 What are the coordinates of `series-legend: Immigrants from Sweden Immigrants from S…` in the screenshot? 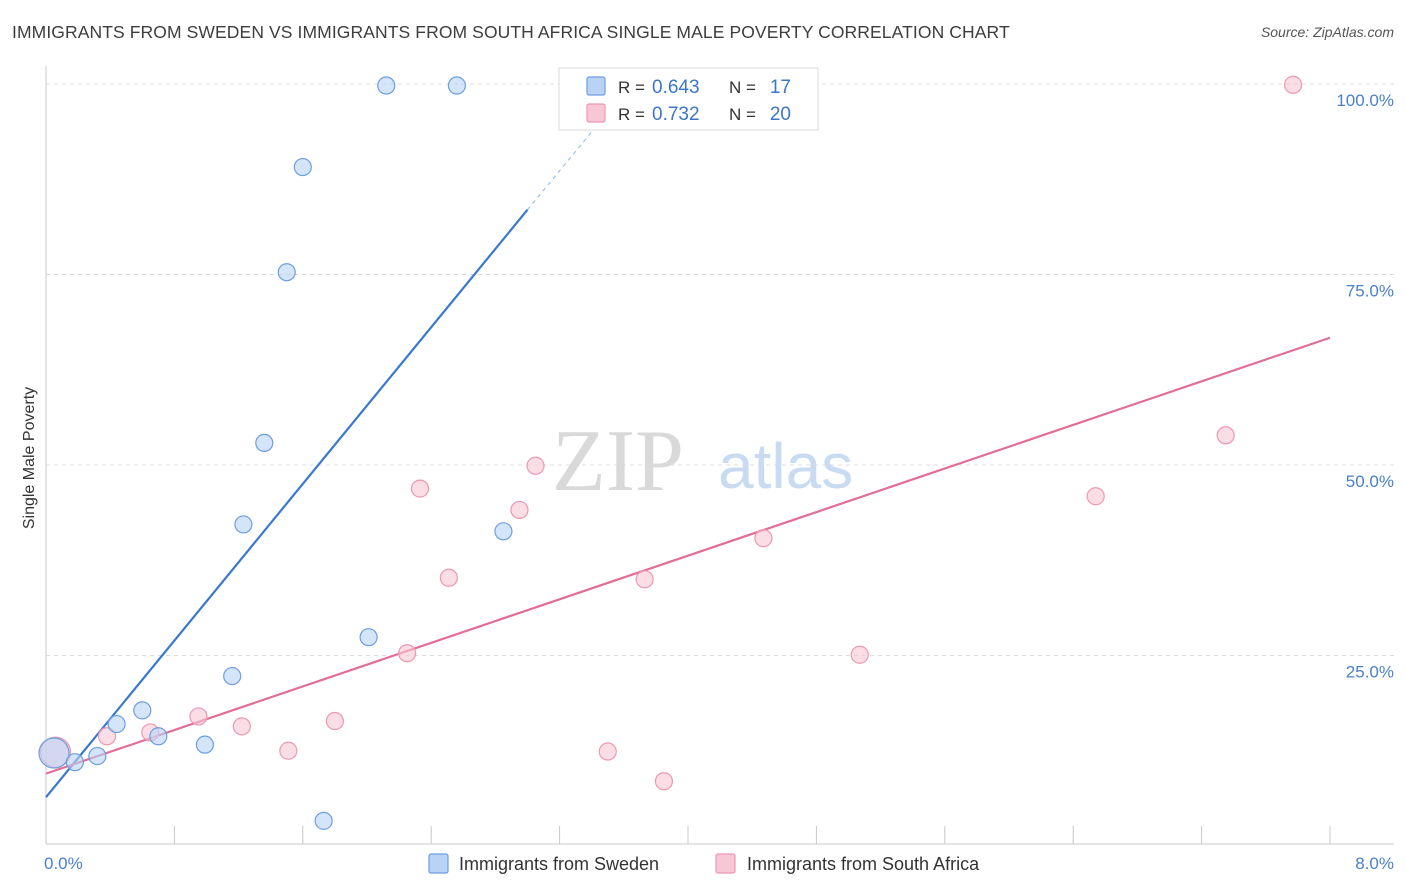 It's located at (704, 863).